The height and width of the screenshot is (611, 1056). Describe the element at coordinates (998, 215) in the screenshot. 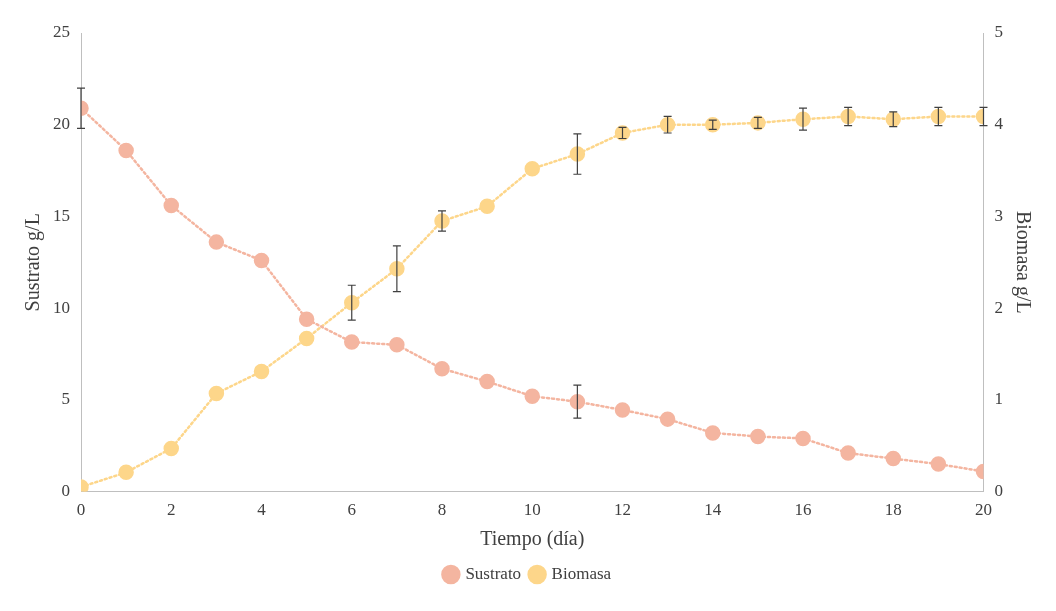

I see `y2-tick-label: 3` at that location.